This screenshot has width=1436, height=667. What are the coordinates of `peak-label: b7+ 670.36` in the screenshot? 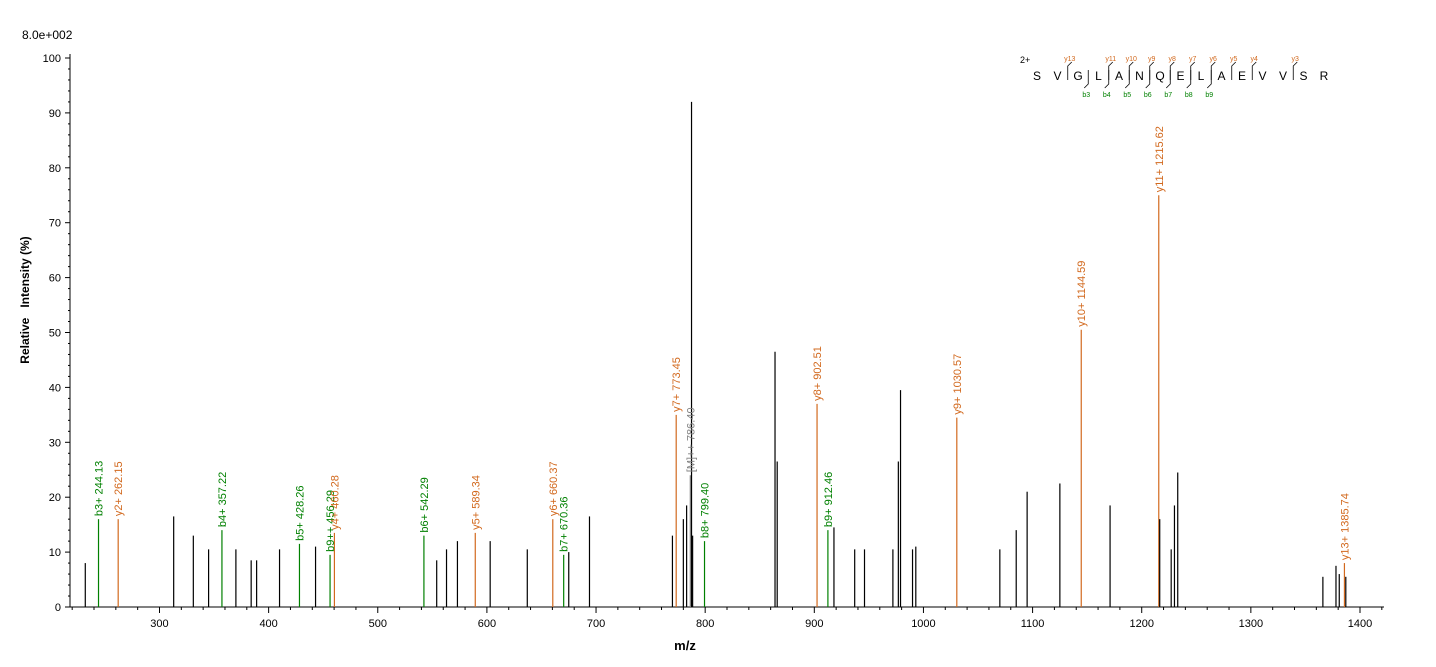 It's located at (565, 523).